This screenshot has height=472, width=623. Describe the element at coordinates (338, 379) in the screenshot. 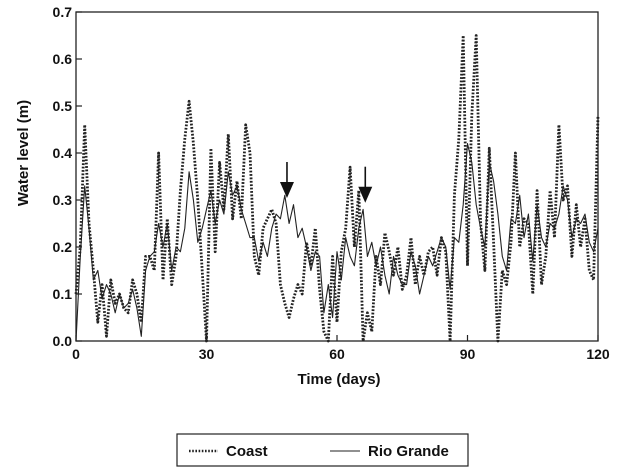

I see `x-axis-title: Time (days)` at that location.